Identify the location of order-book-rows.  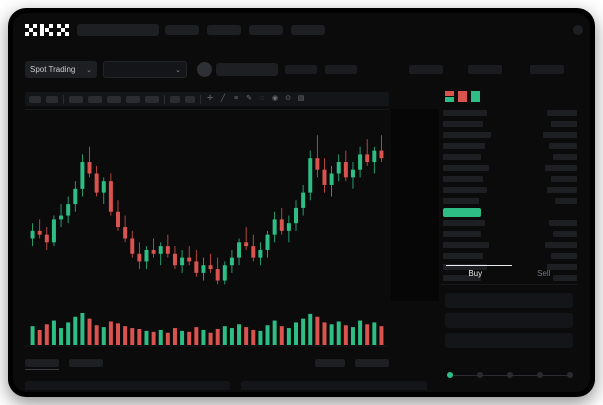
(510, 197).